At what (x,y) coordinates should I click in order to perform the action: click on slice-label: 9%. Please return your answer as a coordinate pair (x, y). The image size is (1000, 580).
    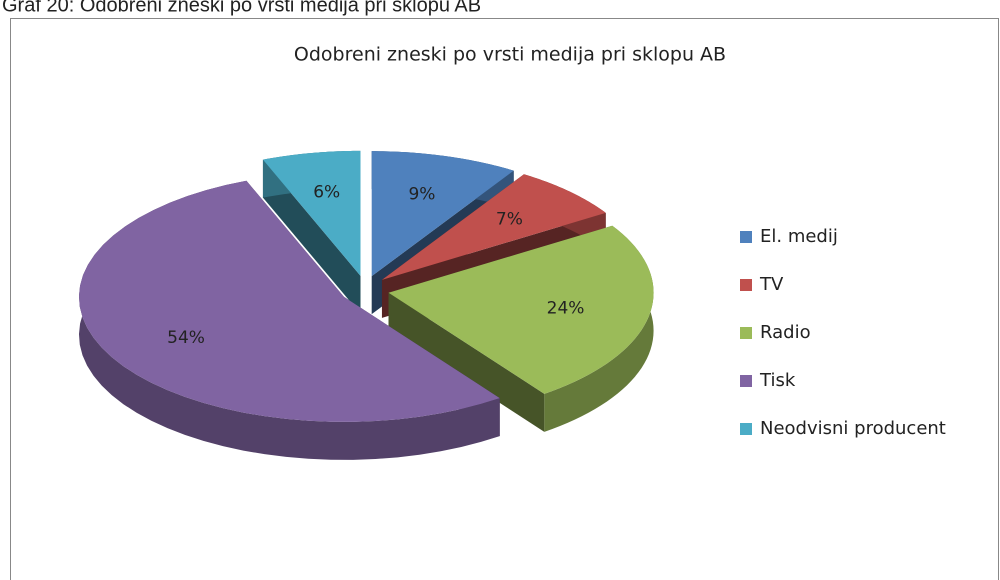
    Looking at the image, I should click on (421, 195).